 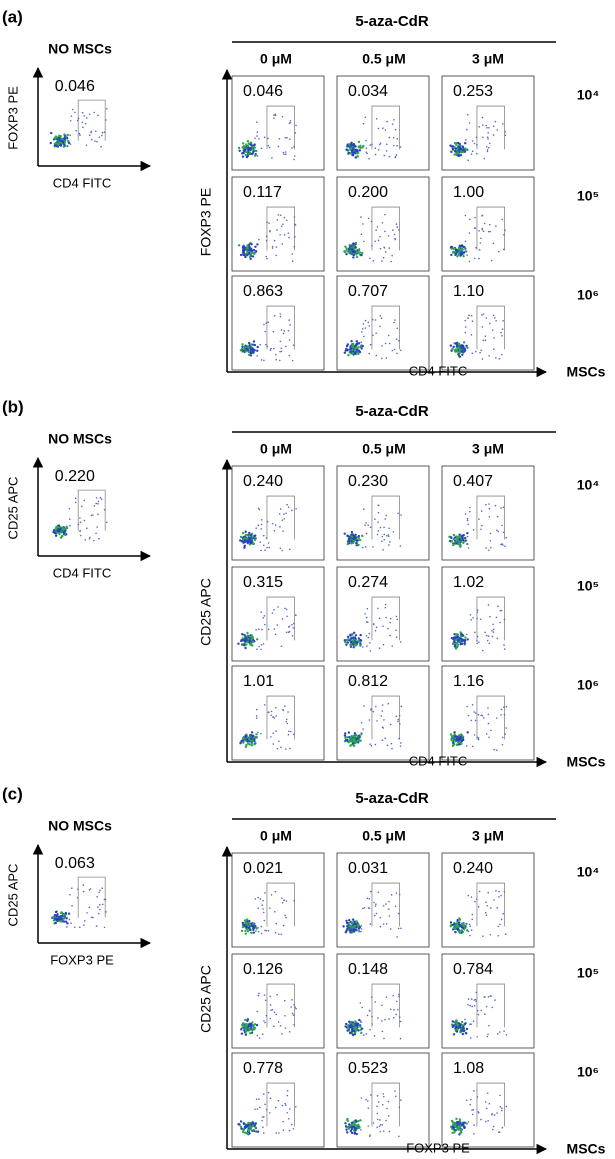 What do you see at coordinates (75, 863) in the screenshot?
I see `gate-value: 0.063` at bounding box center [75, 863].